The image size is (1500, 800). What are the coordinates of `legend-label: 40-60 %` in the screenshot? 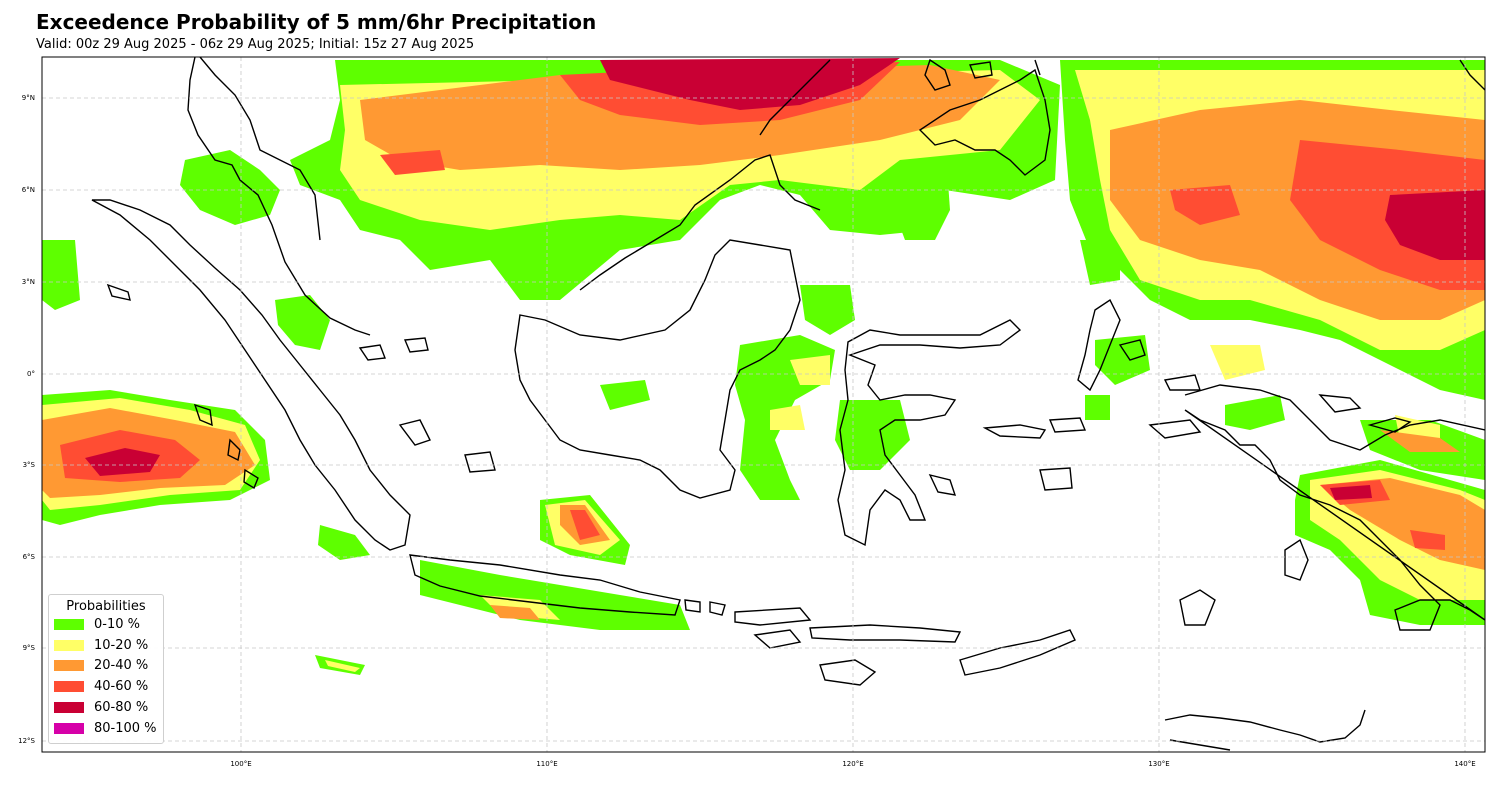 It's located at (121, 687).